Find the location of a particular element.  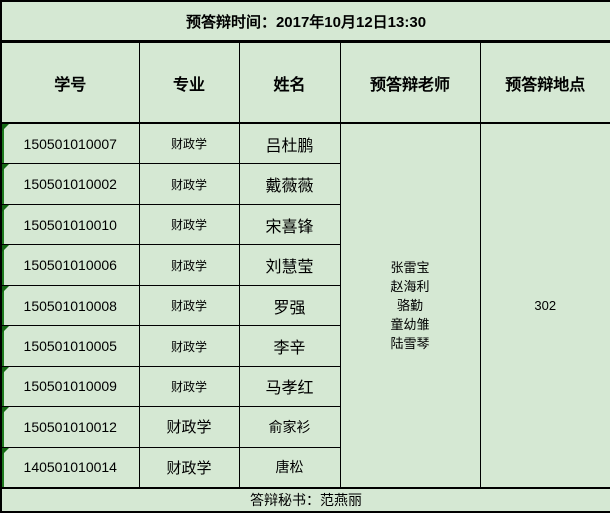

table-row: 140501010014 财政学 唐松 is located at coordinates (305, 467).